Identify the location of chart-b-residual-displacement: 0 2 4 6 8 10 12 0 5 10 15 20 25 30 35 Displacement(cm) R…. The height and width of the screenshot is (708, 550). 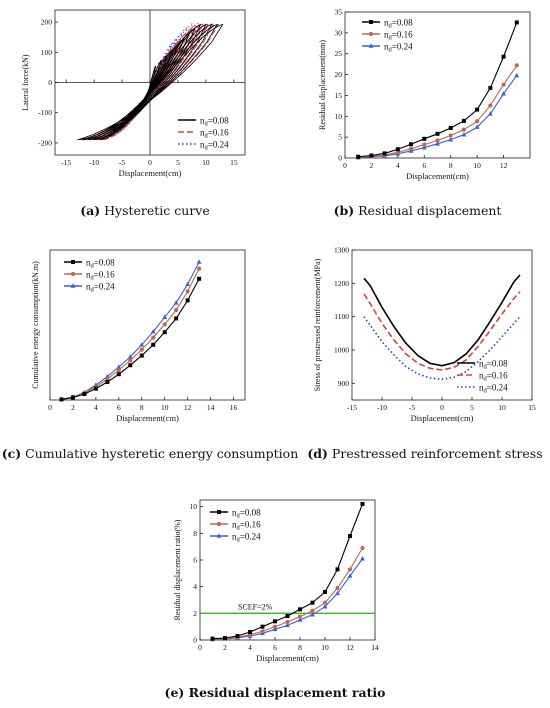
(424, 94).